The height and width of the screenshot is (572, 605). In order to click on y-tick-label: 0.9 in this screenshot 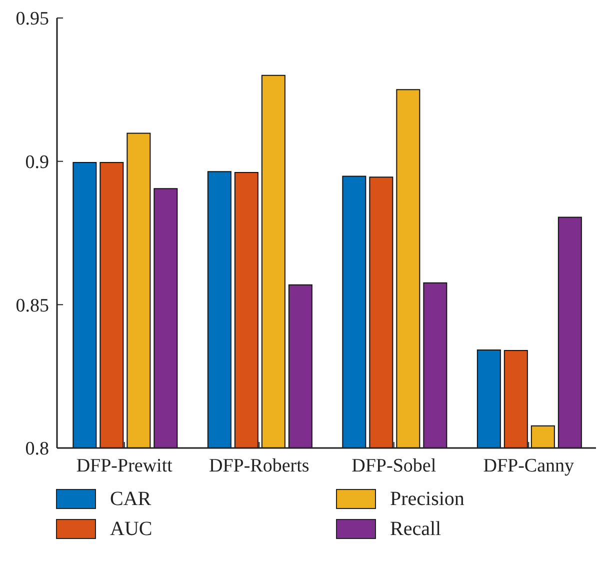, I will do `click(37, 163)`.